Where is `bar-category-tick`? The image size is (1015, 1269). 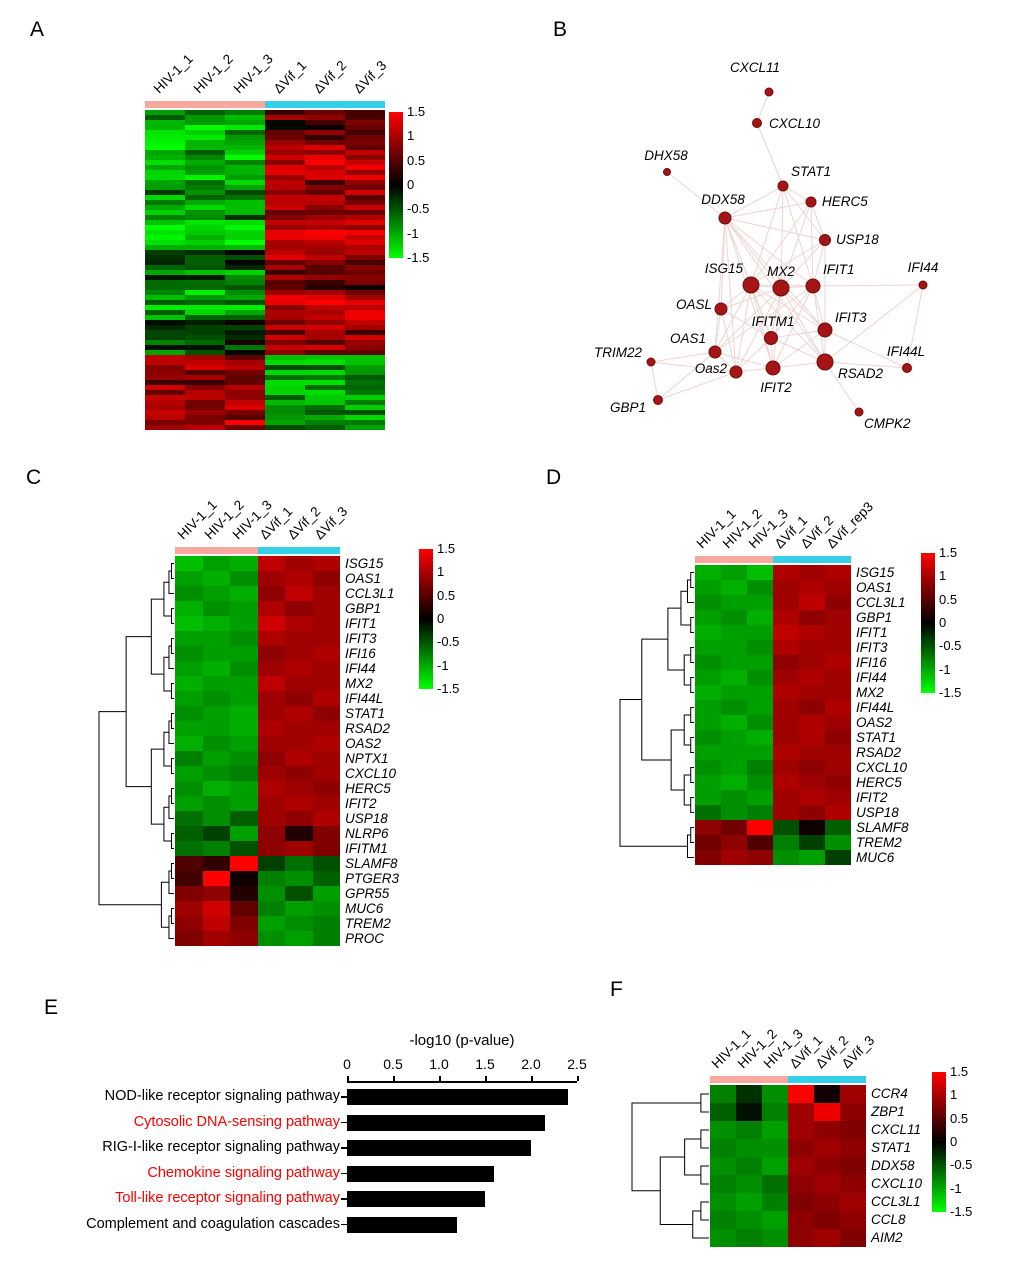
bar-category-tick is located at coordinates (344, 1199).